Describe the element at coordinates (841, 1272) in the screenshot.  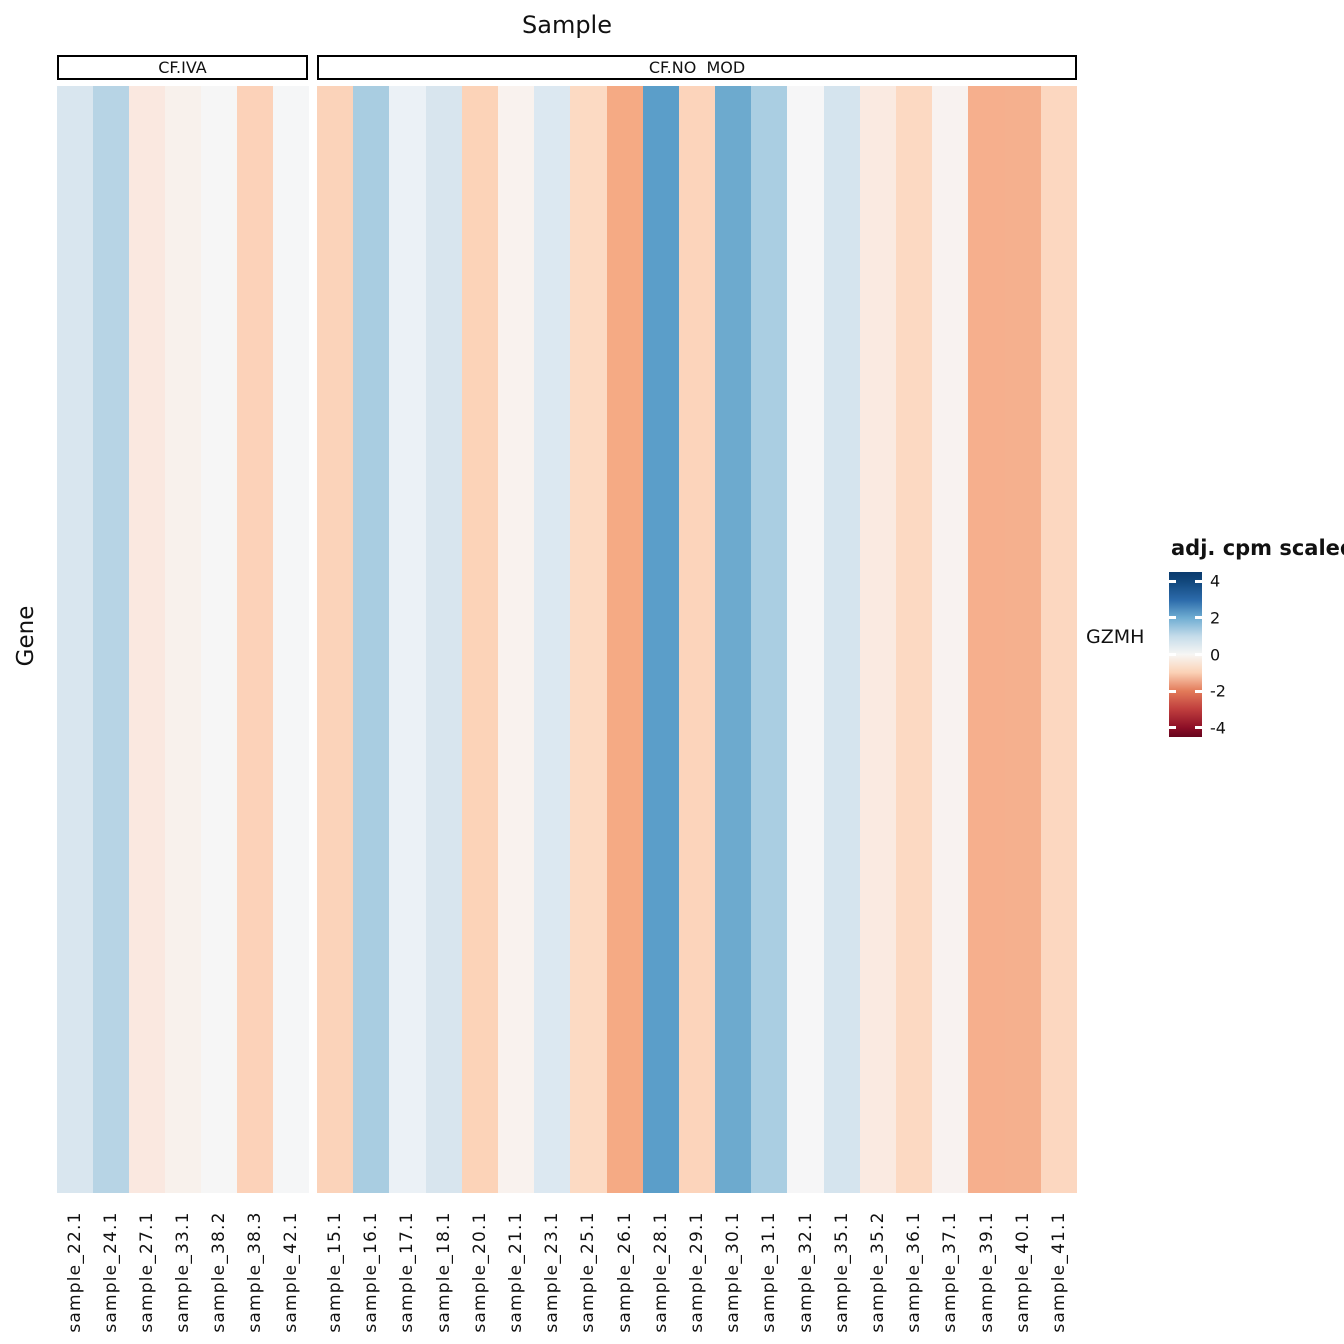
I see `x-tick-label: sample_35.1` at that location.